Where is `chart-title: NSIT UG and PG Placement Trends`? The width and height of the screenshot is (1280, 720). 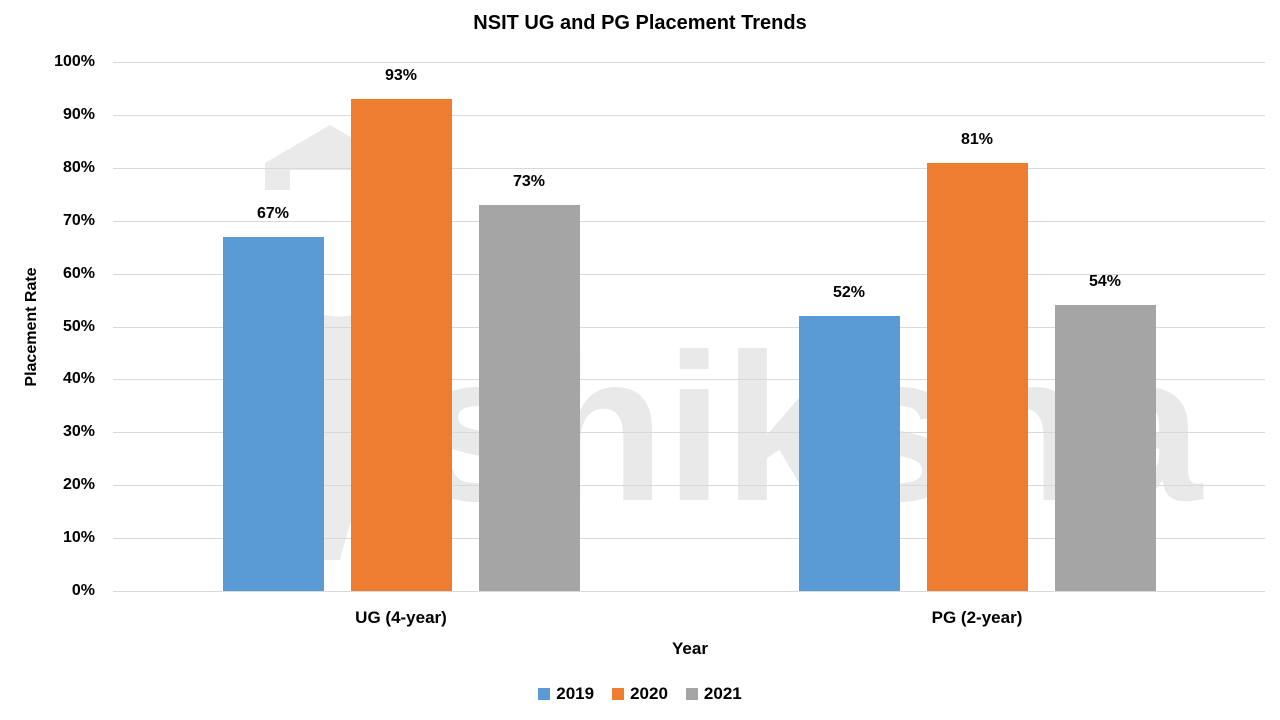
chart-title: NSIT UG and PG Placement Trends is located at coordinates (640, 23).